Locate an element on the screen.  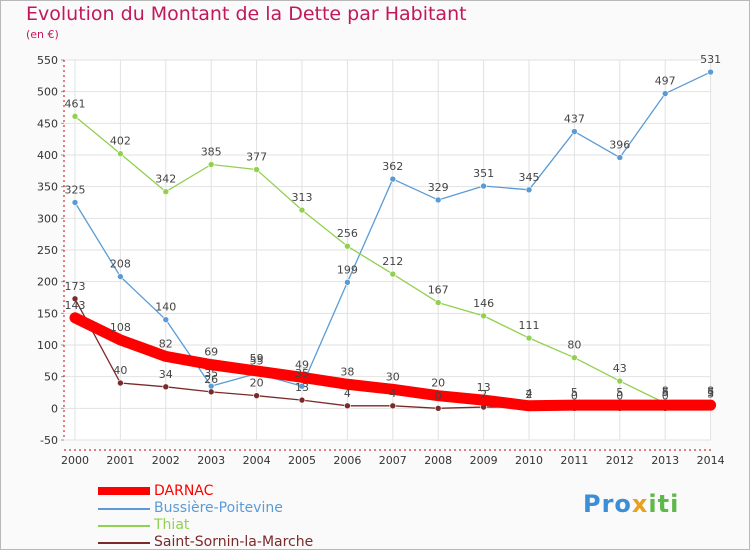
data-label: 34 is located at coordinates (166, 374).